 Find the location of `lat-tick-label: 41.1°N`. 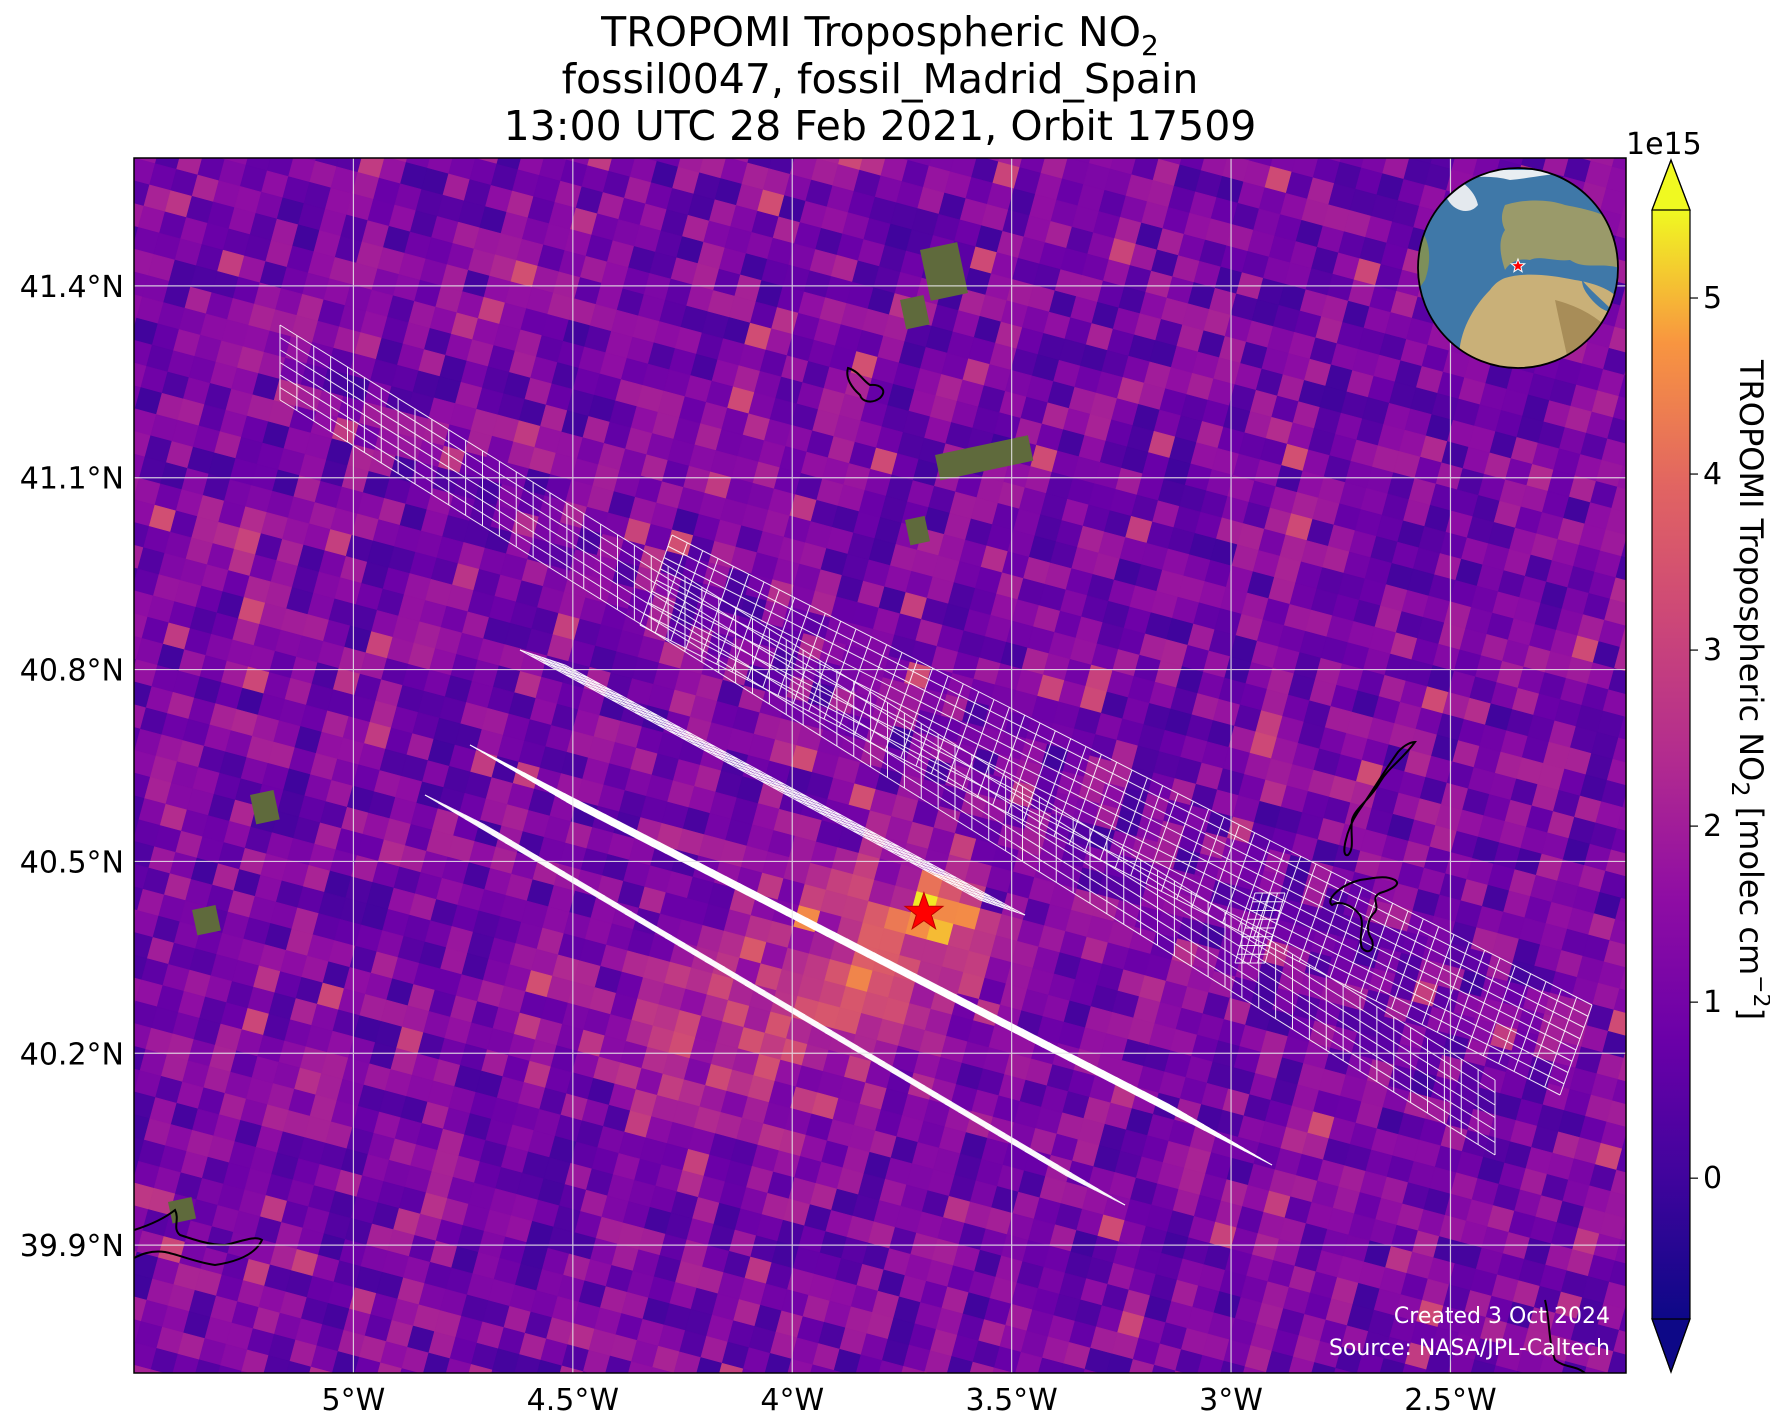

lat-tick-label: 41.1°N is located at coordinates (72, 479).